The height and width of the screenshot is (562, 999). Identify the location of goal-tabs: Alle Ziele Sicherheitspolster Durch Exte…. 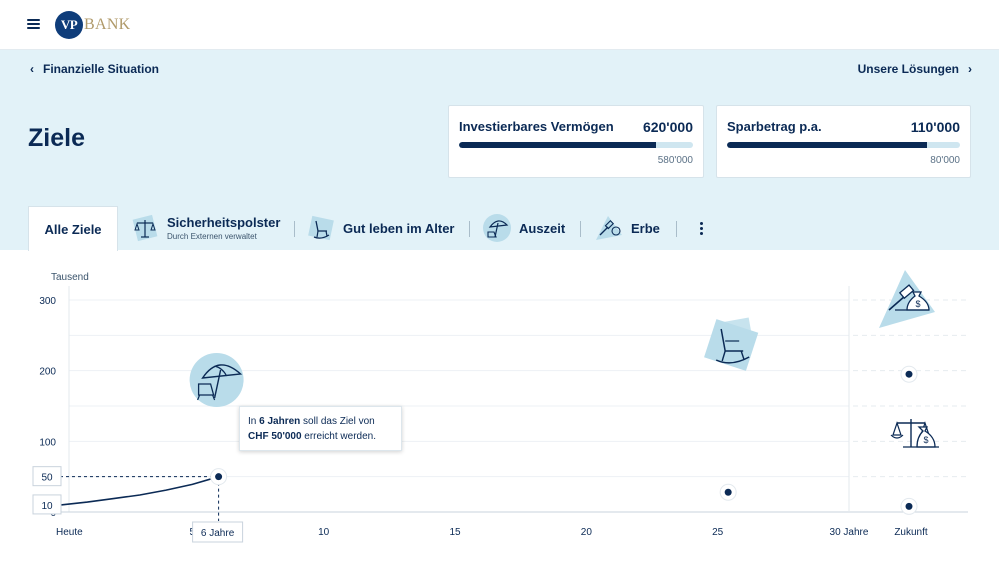
(499, 228).